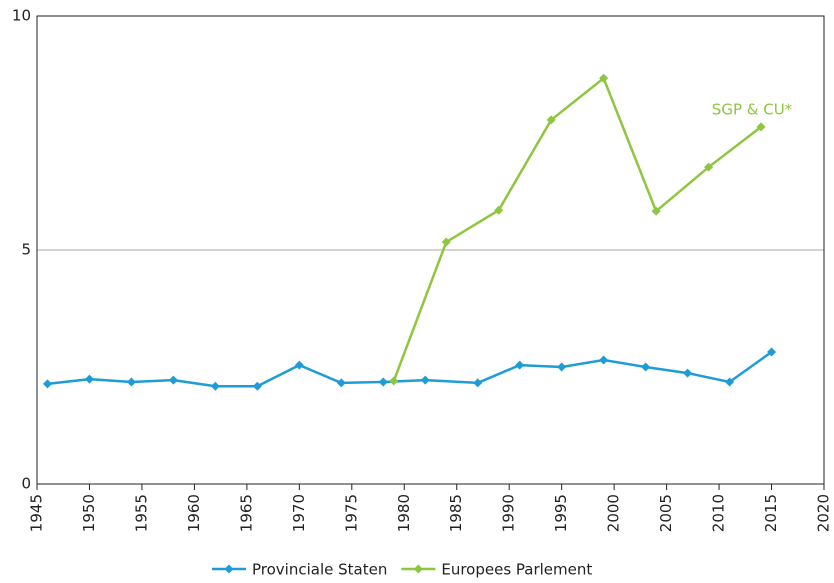 The width and height of the screenshot is (834, 583). Describe the element at coordinates (771, 513) in the screenshot. I see `x-tick-label: 2015` at that location.